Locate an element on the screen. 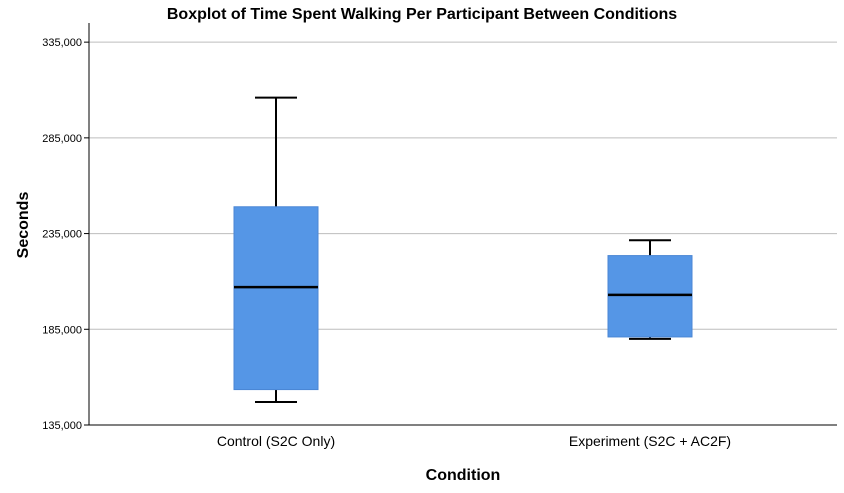 The image size is (844, 493). y-axis-label: Seconds is located at coordinates (23, 225).